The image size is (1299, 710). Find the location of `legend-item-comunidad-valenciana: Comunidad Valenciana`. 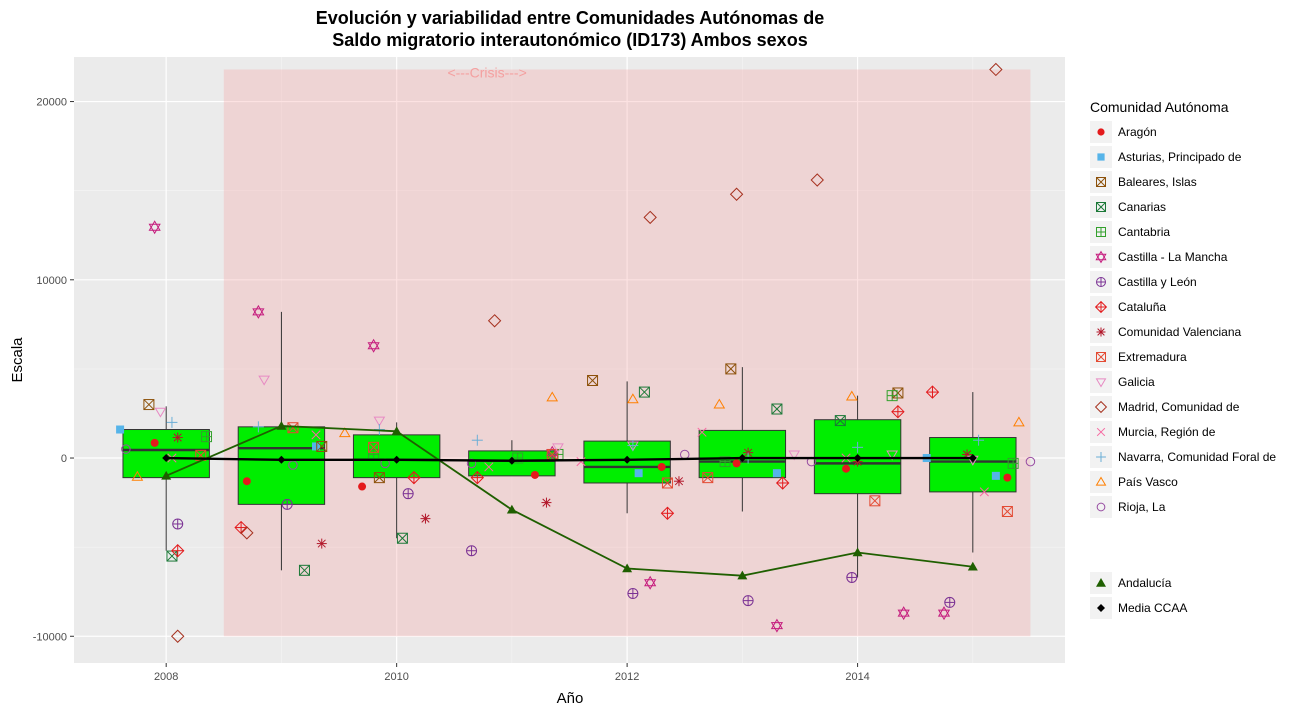

legend-item-comunidad-valenciana: Comunidad Valenciana is located at coordinates (1166, 332).